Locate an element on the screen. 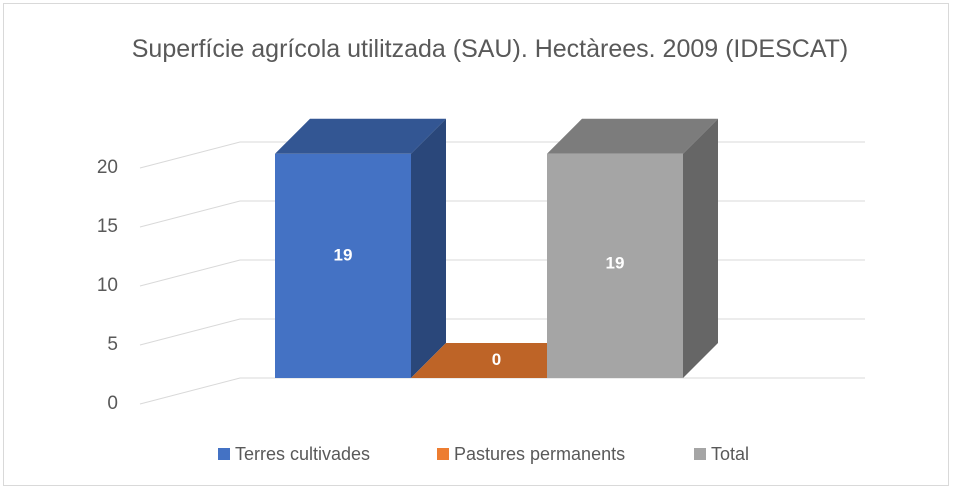 The width and height of the screenshot is (954, 490). y-tick-label: 0 is located at coordinates (112, 403).